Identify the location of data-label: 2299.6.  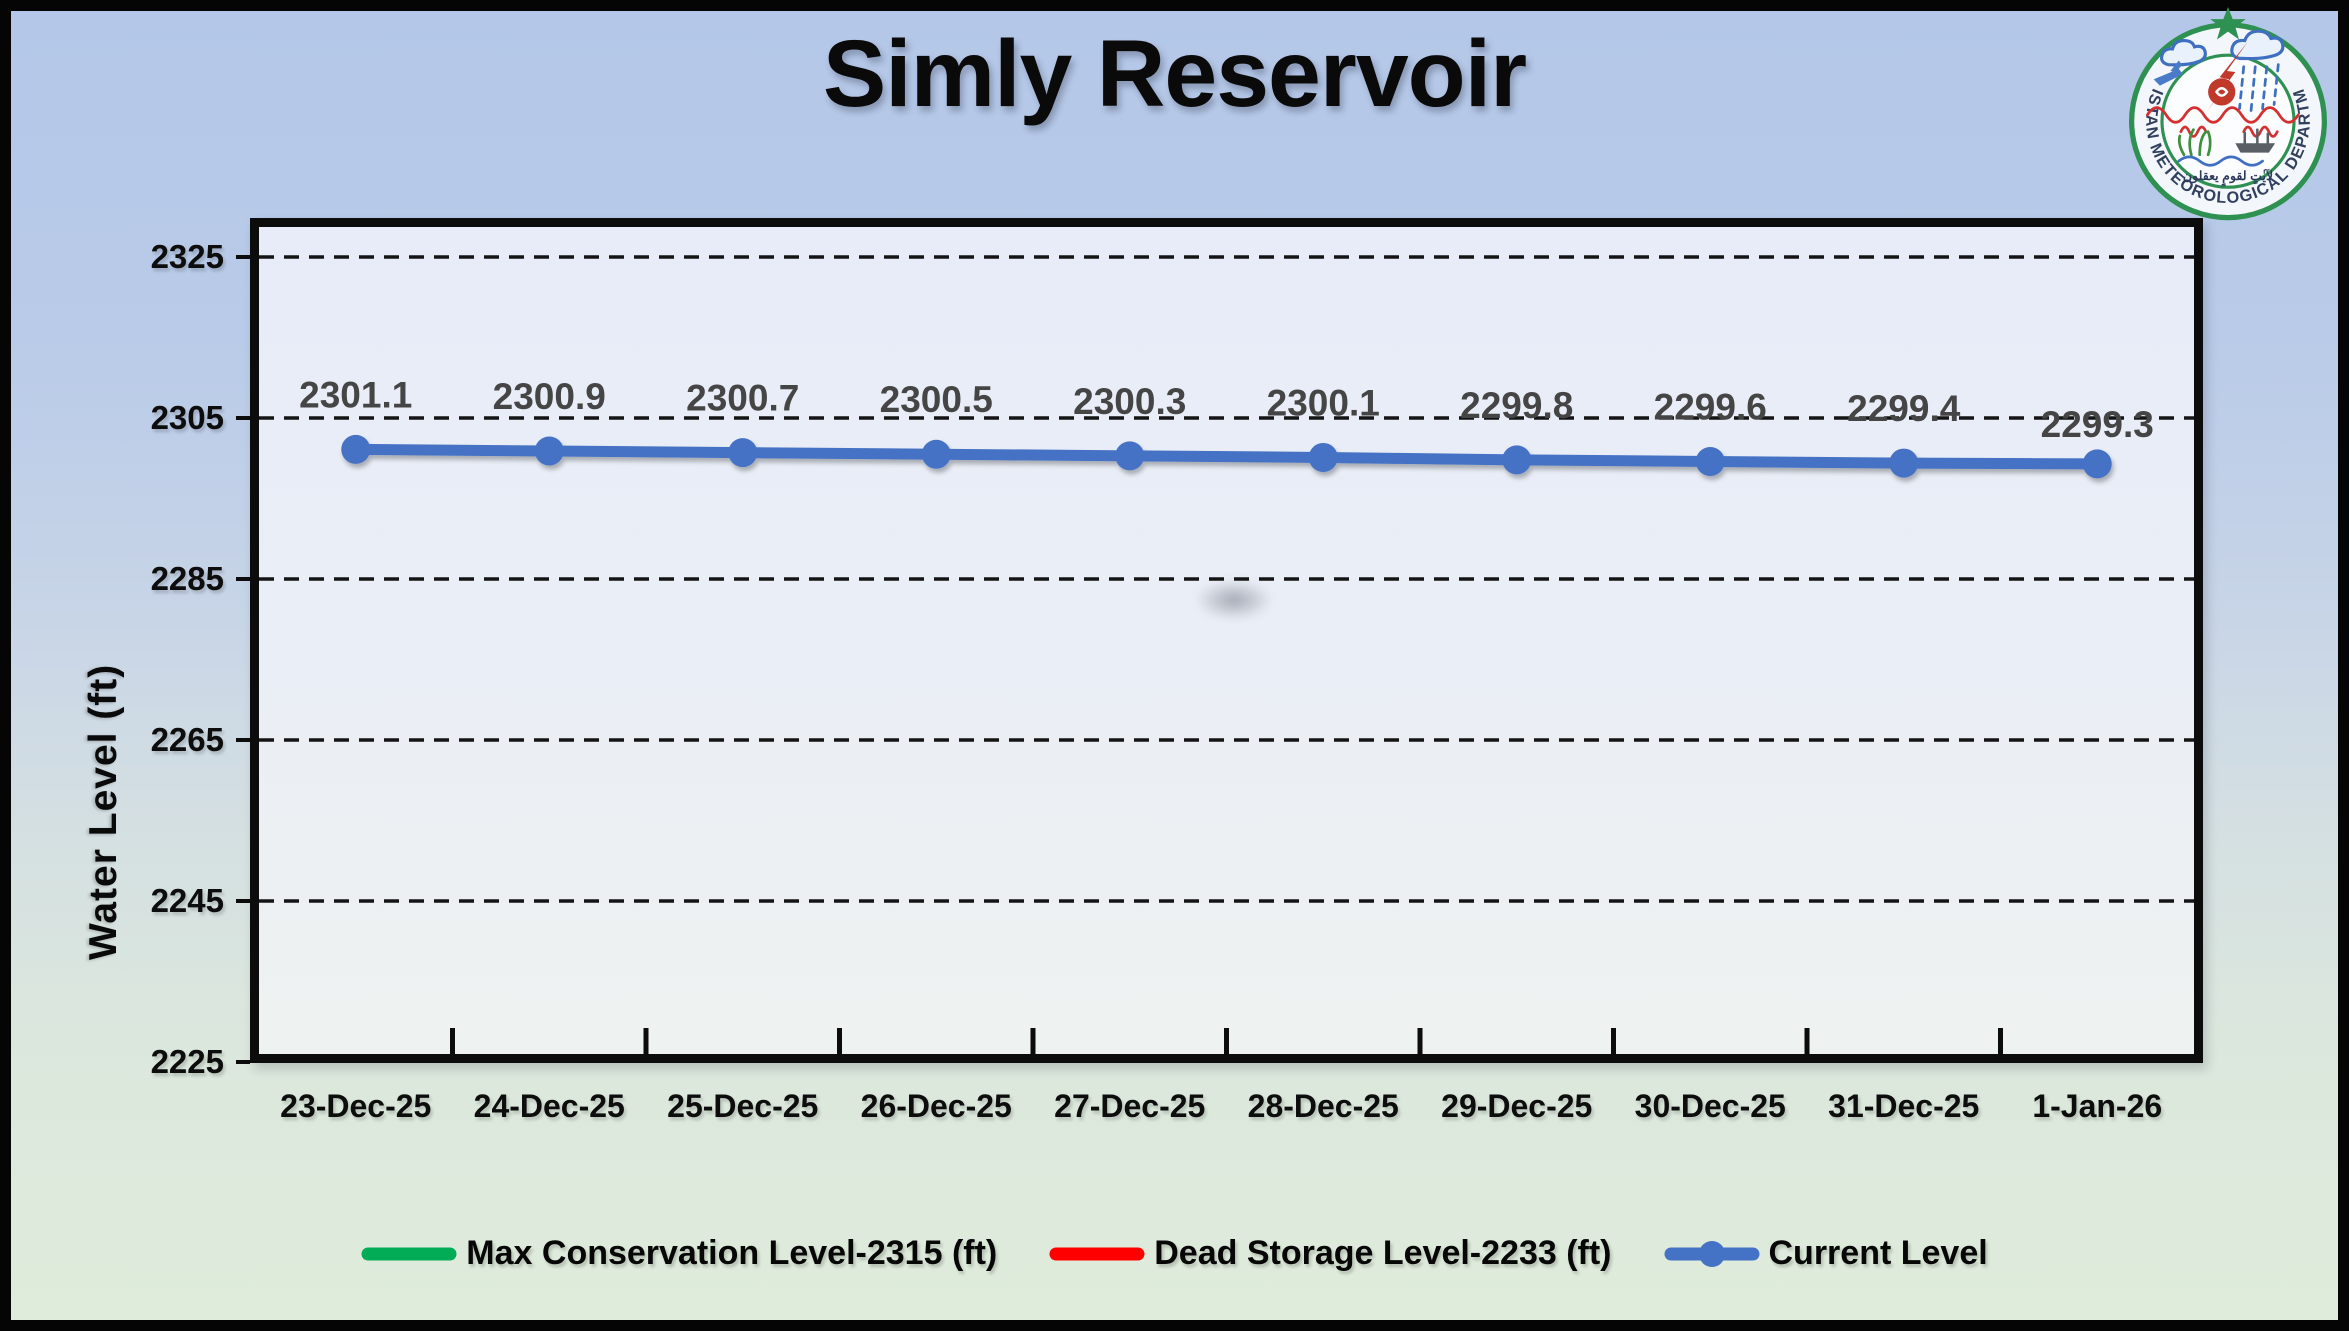
(1710, 406).